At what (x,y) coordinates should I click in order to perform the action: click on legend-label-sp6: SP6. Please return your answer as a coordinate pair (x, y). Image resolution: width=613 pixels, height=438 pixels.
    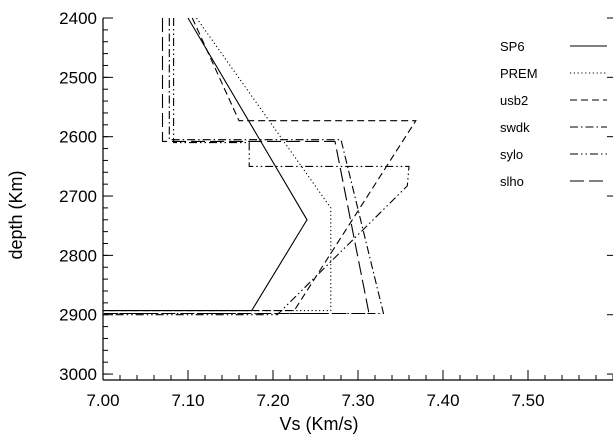
    Looking at the image, I should click on (512, 46).